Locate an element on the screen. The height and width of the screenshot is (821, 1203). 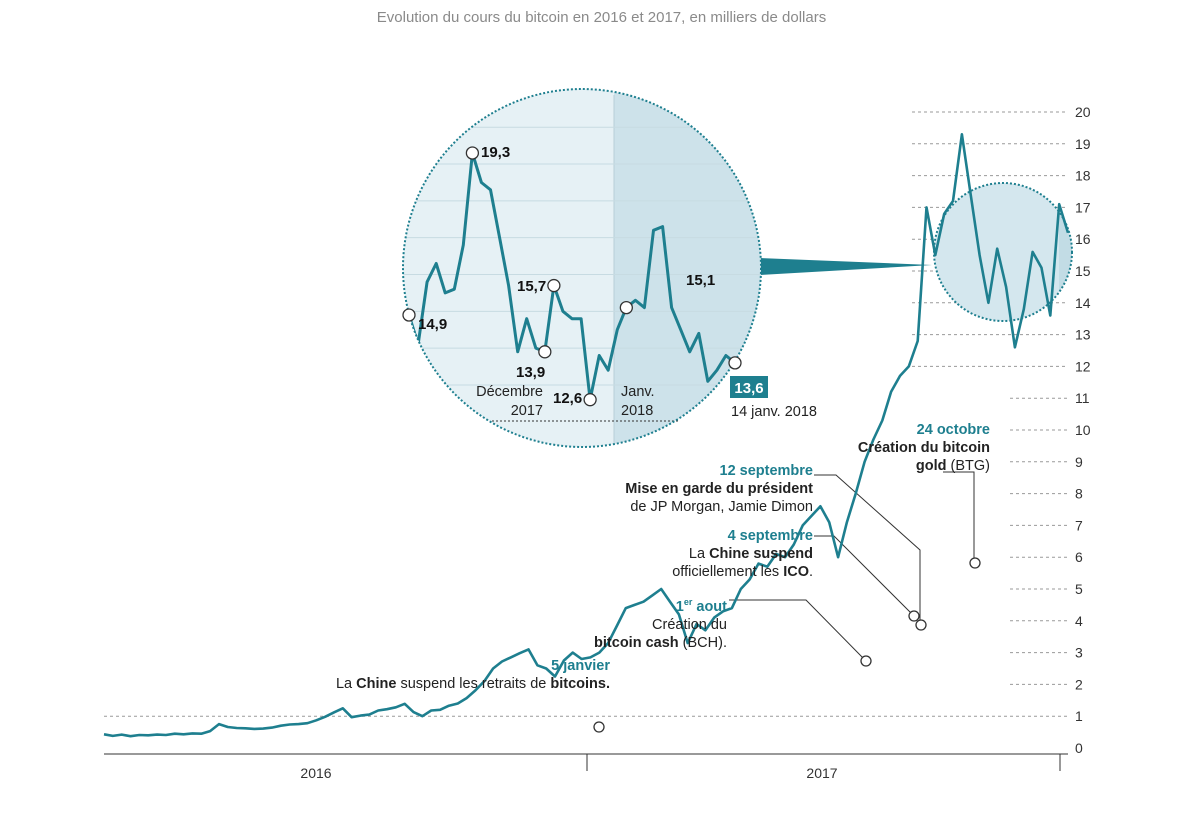
annotation-date: 12 septembre is located at coordinates (766, 471).